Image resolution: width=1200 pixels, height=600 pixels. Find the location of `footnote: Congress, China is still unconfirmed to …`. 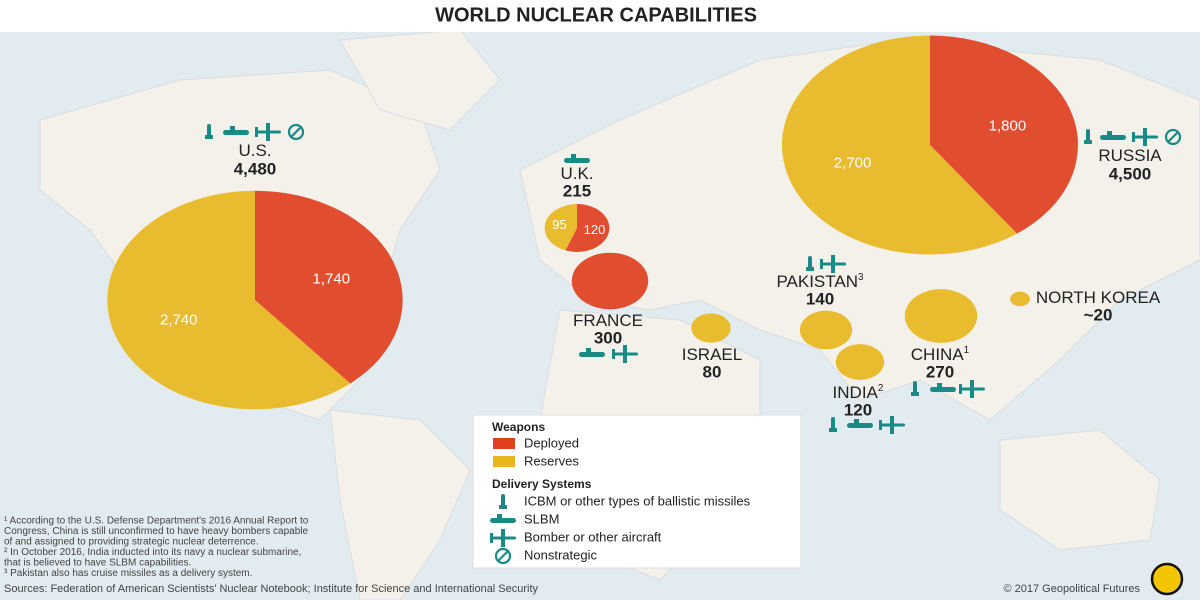

footnote: Congress, China is still unconfirmed to … is located at coordinates (156, 531).